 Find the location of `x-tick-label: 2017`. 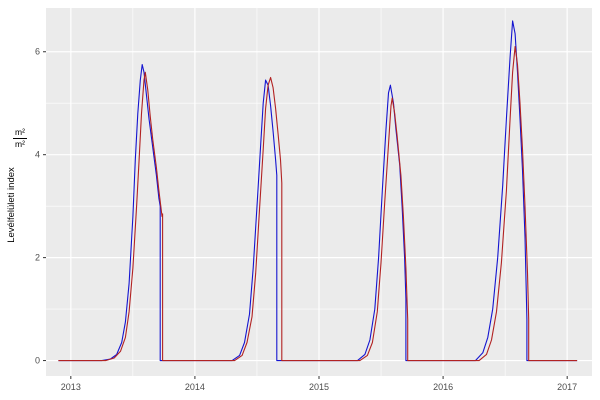

x-tick-label: 2017 is located at coordinates (567, 387).